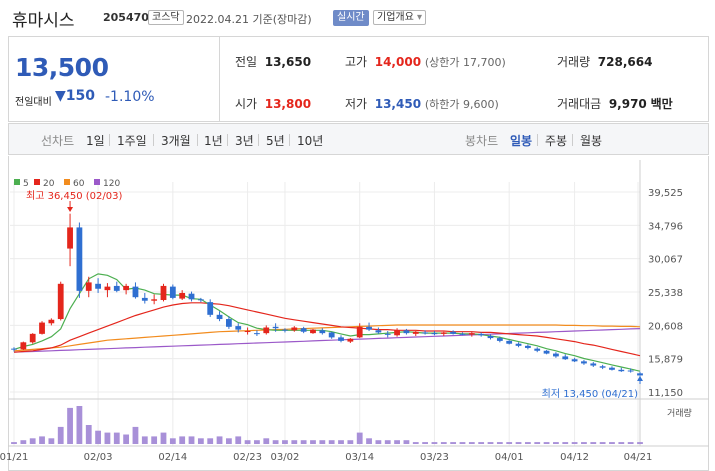 This screenshot has width=715, height=471. Describe the element at coordinates (398, 62) in the screenshot. I see `high-value: 14,000` at that location.